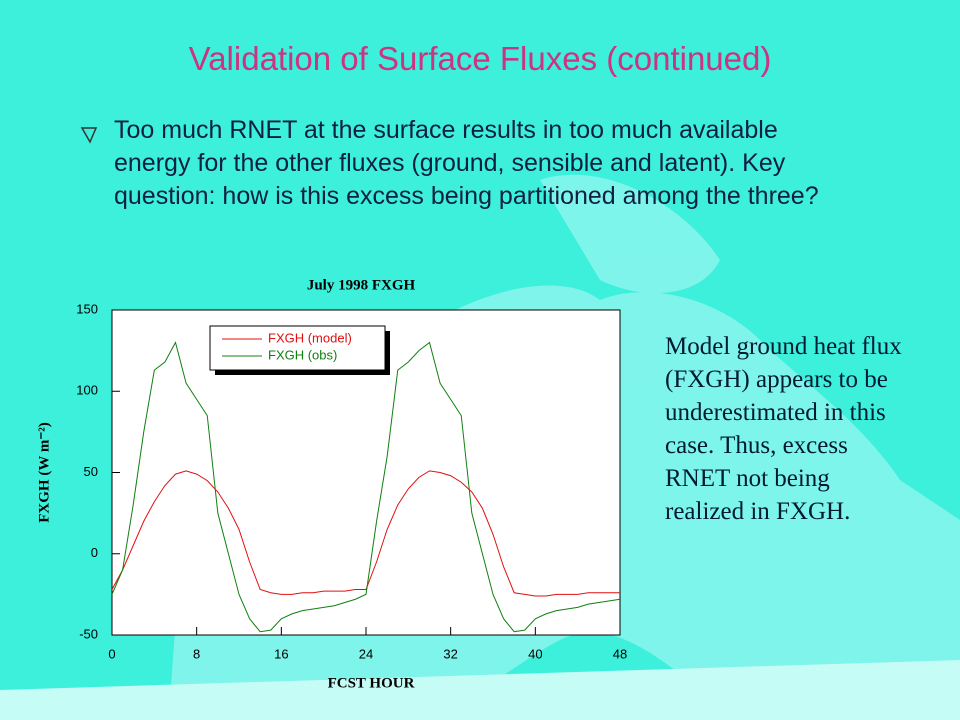 The height and width of the screenshot is (720, 960). I want to click on legend-label: FXGH (obs), so click(302, 354).